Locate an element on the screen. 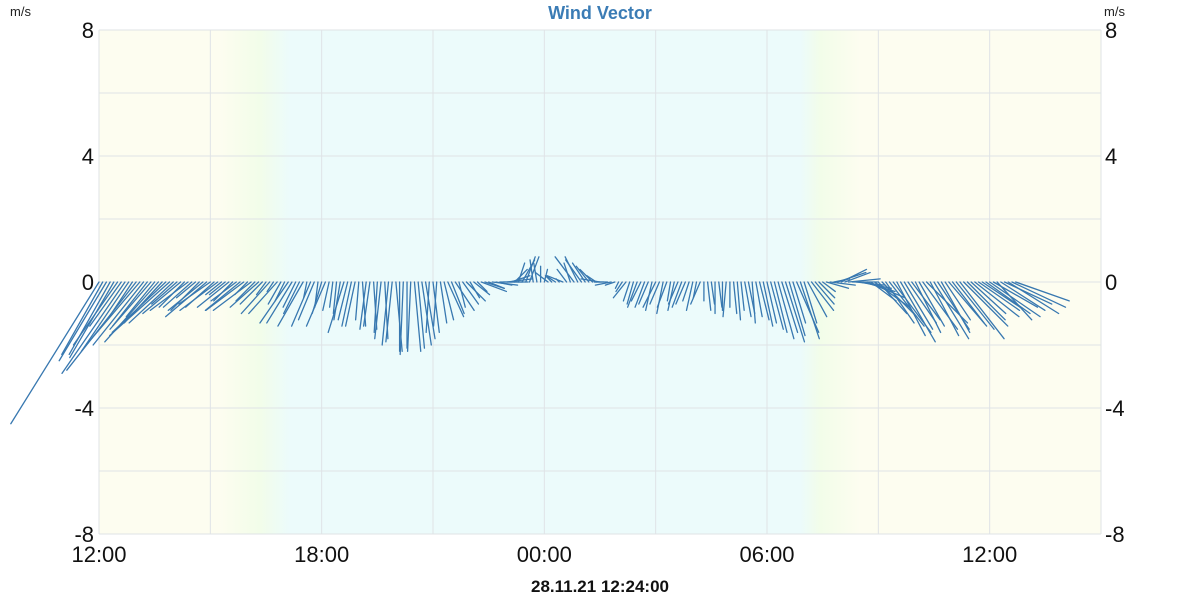  y-tick-label-right: 4 is located at coordinates (1111, 156).